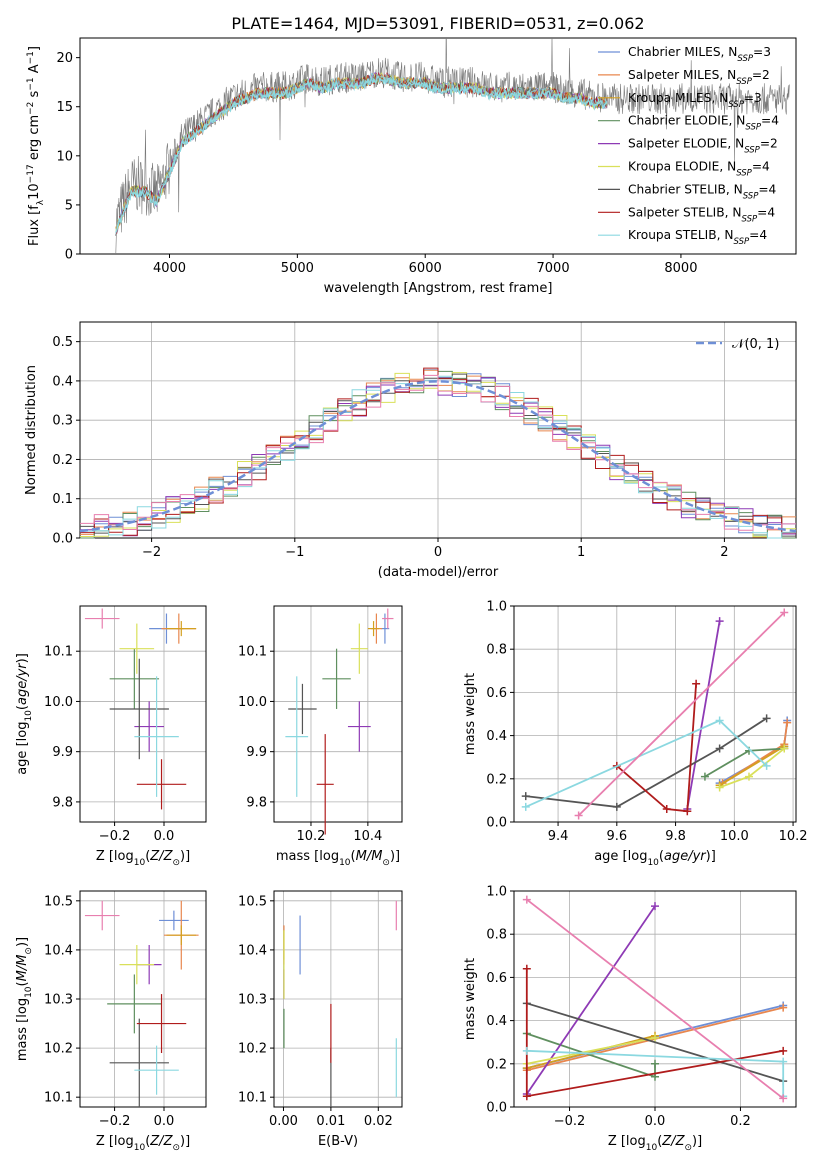 This screenshot has width=819, height=1170. What do you see at coordinates (58, 1000) in the screenshot?
I see `y-tick-label: 10.3` at bounding box center [58, 1000].